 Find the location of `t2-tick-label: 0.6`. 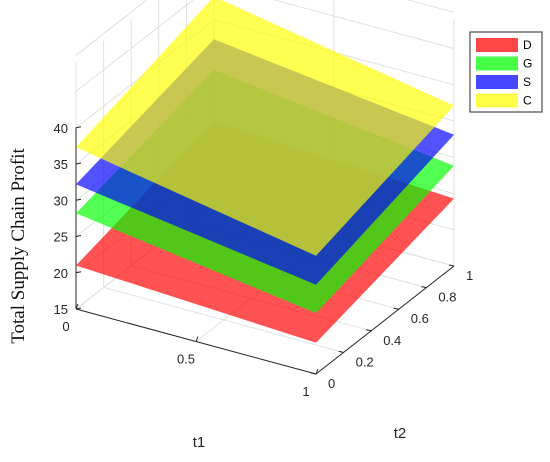

t2-tick-label: 0.6 is located at coordinates (420, 318).